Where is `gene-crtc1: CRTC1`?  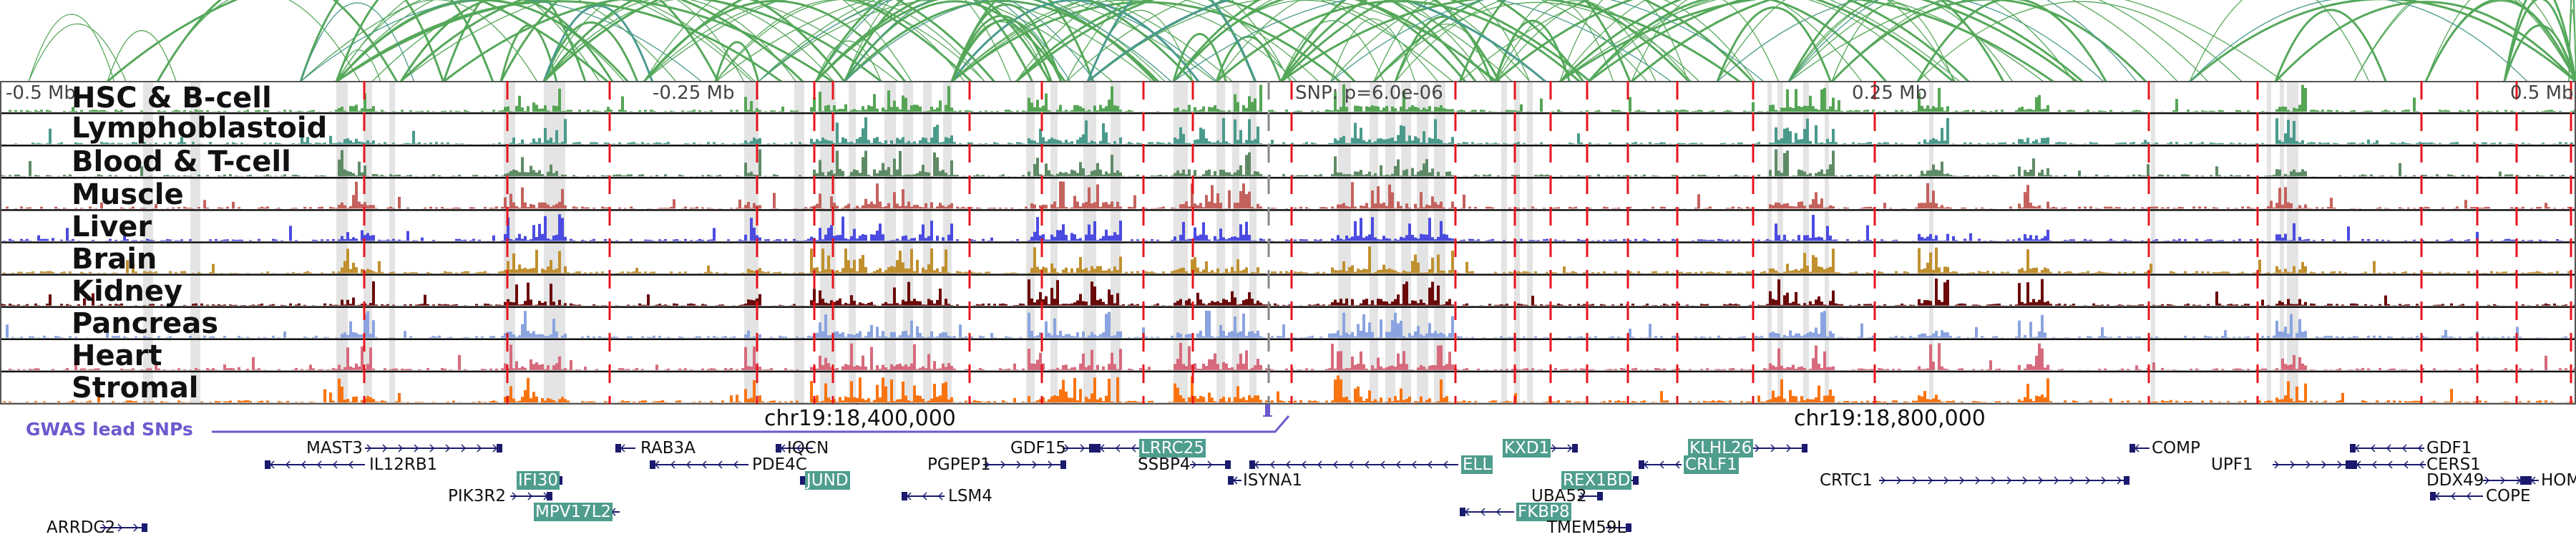 gene-crtc1: CRTC1 is located at coordinates (1288, 480).